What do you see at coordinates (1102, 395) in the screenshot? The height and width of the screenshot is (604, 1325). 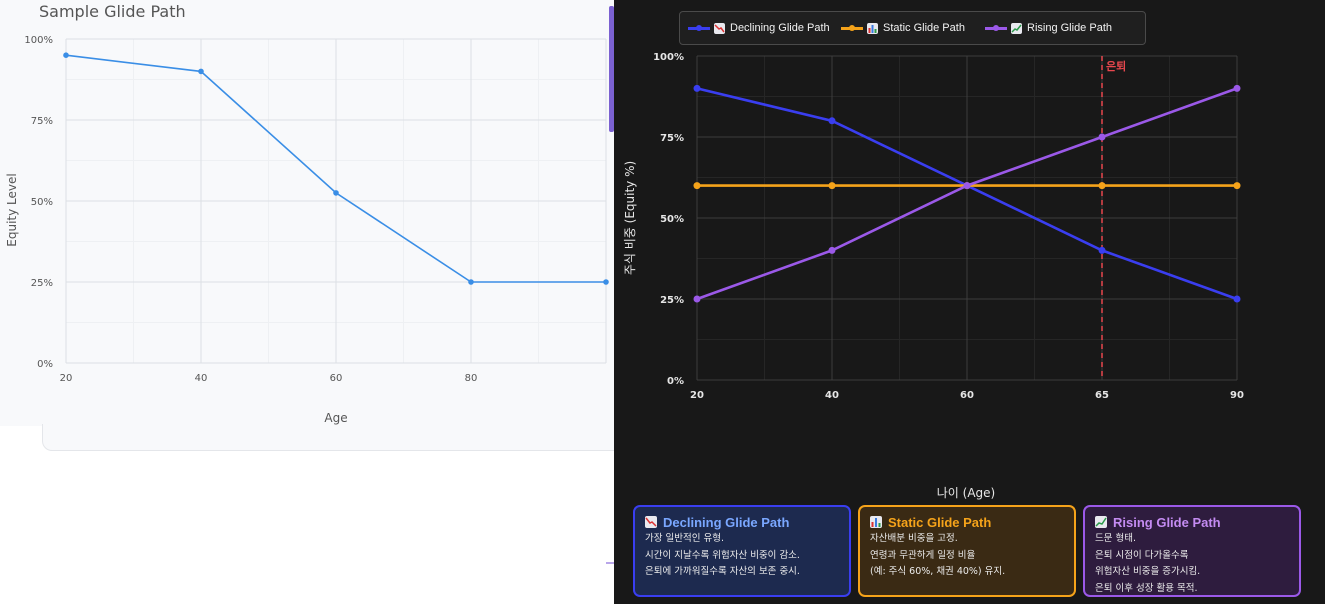 I see `x-tick-label: 65` at bounding box center [1102, 395].